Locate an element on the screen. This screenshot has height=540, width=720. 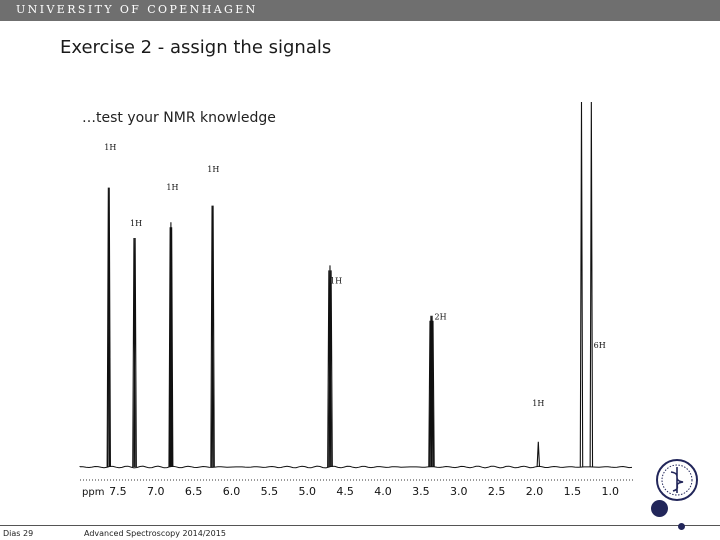
x-tick-label: 1.5 is located at coordinates (573, 491).